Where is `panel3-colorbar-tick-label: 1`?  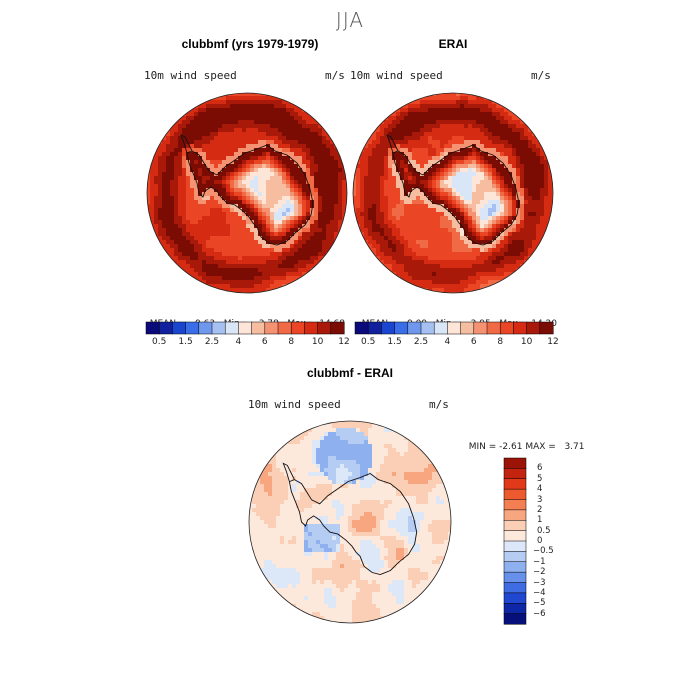
panel3-colorbar-tick-label: 1 is located at coordinates (540, 520).